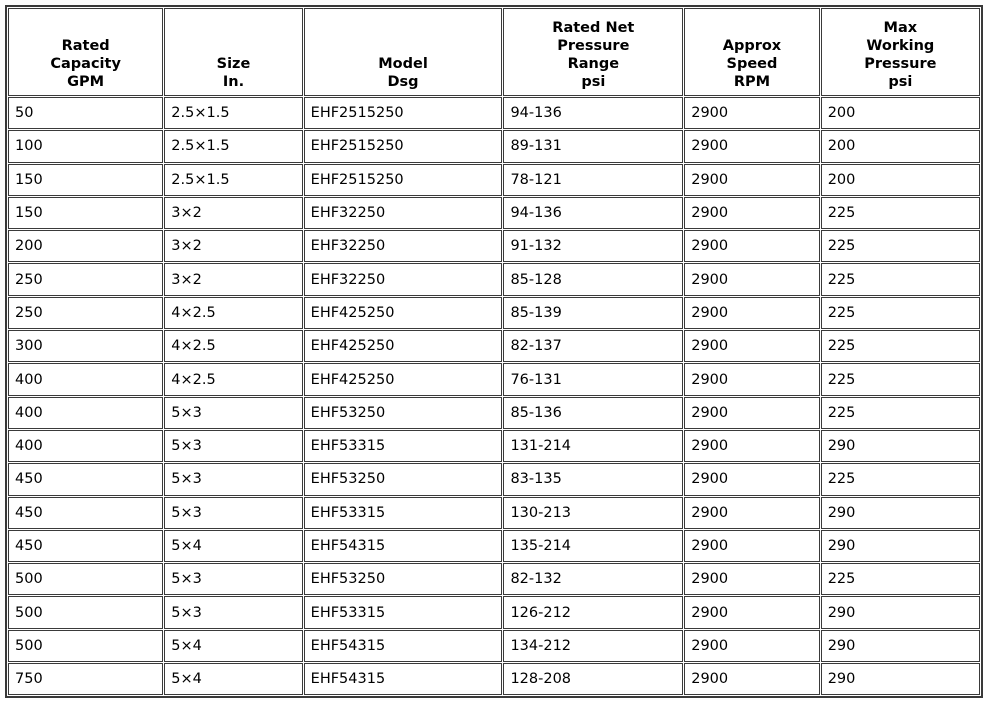 Image resolution: width=987 pixels, height=721 pixels. Describe the element at coordinates (593, 412) in the screenshot. I see `cell-pressure-range: 85-136` at that location.